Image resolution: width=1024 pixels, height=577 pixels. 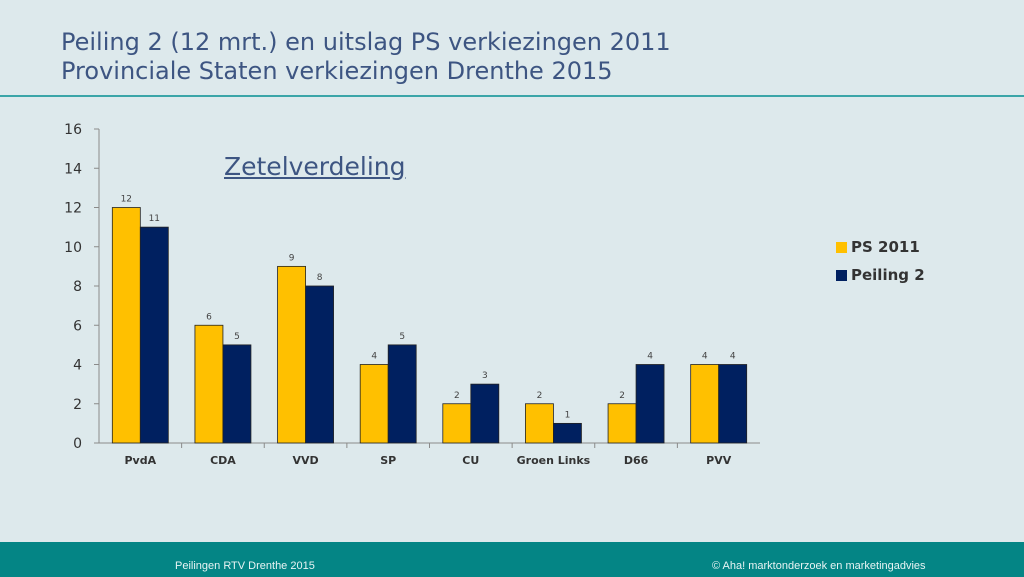 What do you see at coordinates (554, 460) in the screenshot?
I see `x-tick-label: Groen Links` at bounding box center [554, 460].